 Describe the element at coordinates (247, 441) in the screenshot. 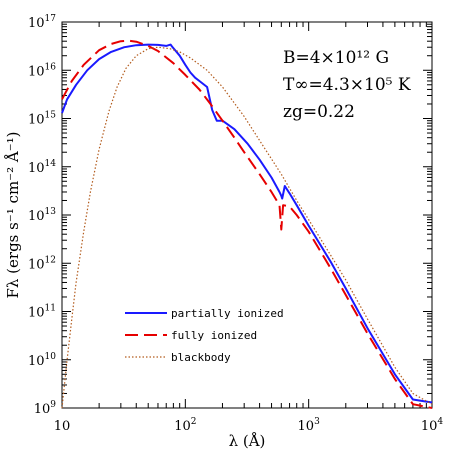

I see `x-axis-label: λ (Å)` at that location.